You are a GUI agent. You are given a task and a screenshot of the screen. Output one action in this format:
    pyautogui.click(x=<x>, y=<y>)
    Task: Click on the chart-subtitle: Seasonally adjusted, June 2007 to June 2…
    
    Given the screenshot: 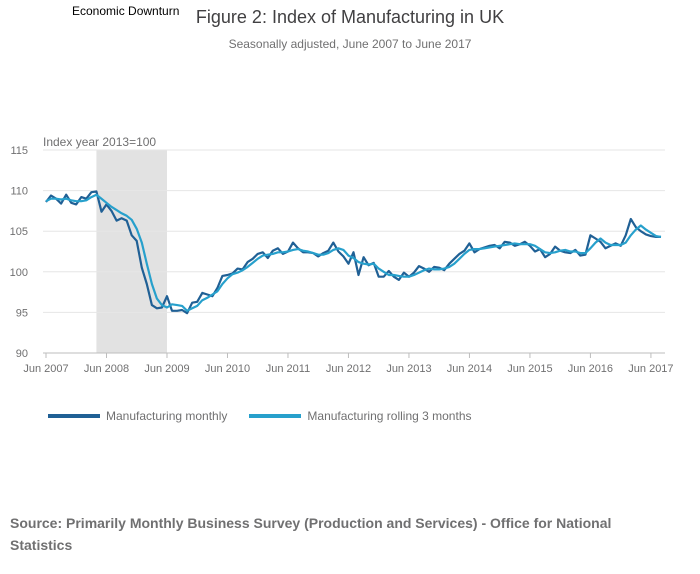 What is the action you would take?
    pyautogui.click(x=350, y=44)
    